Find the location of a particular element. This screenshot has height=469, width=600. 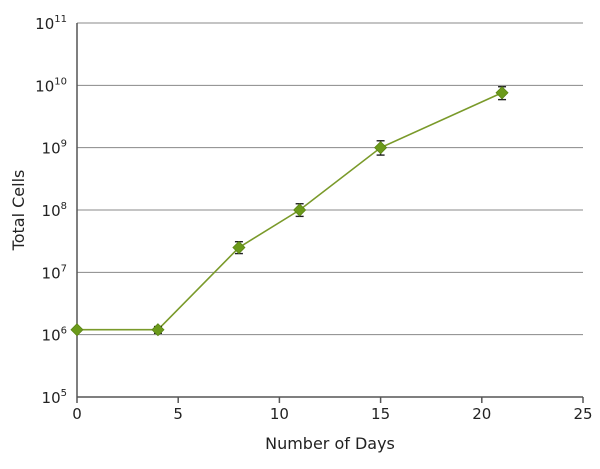

y-axis-title: Total Cells is located at coordinates (18, 211).